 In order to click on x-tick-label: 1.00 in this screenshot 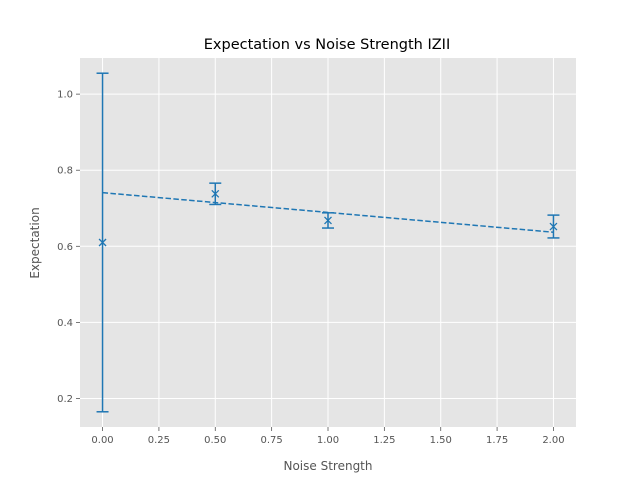, I will do `click(328, 440)`.